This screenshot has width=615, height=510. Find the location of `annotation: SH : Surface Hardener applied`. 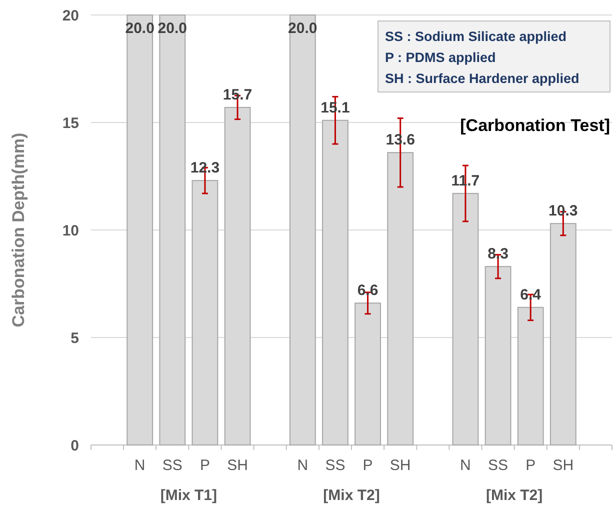

annotation: SH : Surface Hardener applied is located at coordinates (482, 78).